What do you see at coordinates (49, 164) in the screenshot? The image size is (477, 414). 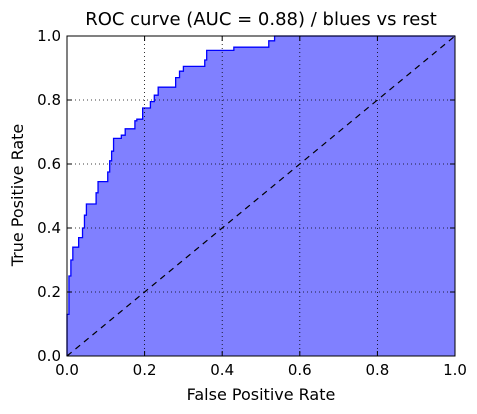 I see `y-tick-label: 0.6` at bounding box center [49, 164].